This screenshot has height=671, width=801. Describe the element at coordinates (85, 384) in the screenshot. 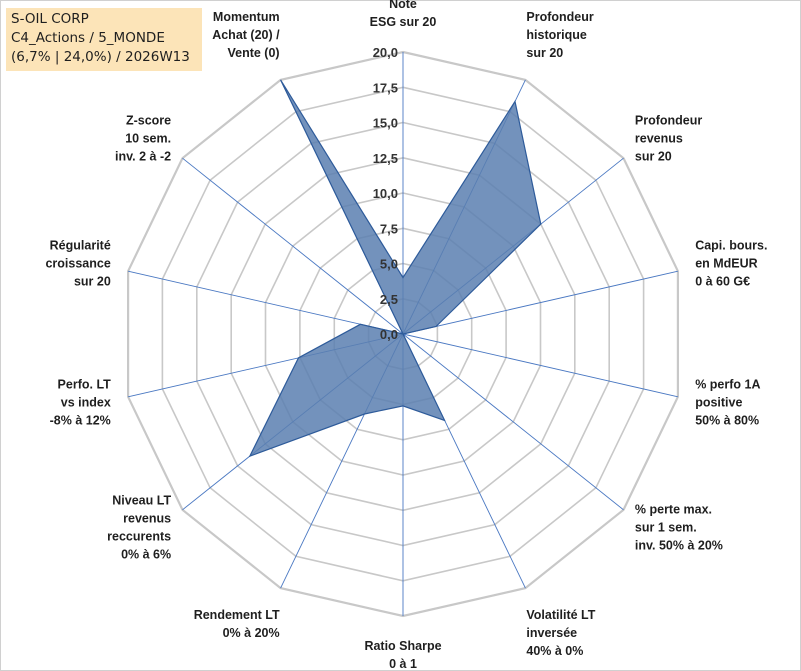

I see `axis-label-10-line-0: Perfo. LT` at that location.